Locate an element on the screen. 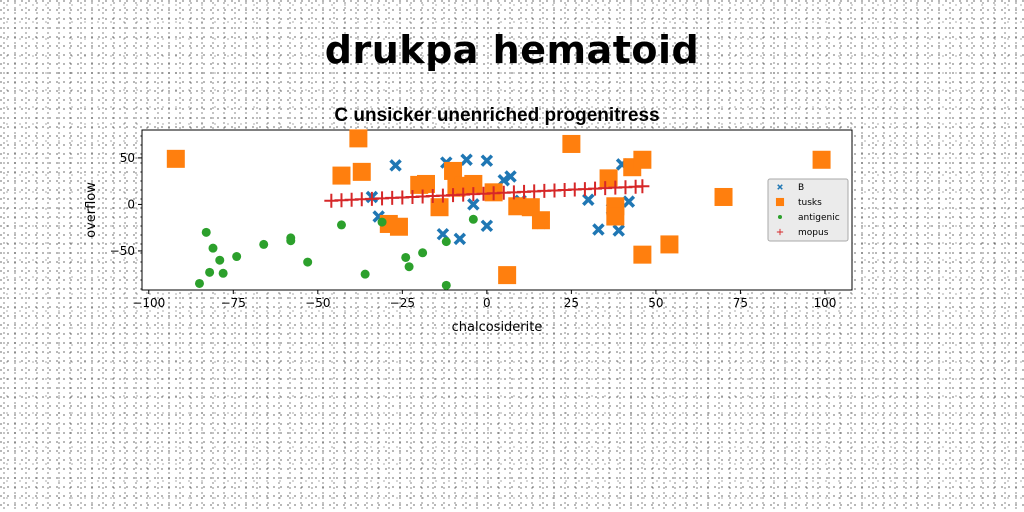  legend-entry-antigenic: antigenic is located at coordinates (808, 218).